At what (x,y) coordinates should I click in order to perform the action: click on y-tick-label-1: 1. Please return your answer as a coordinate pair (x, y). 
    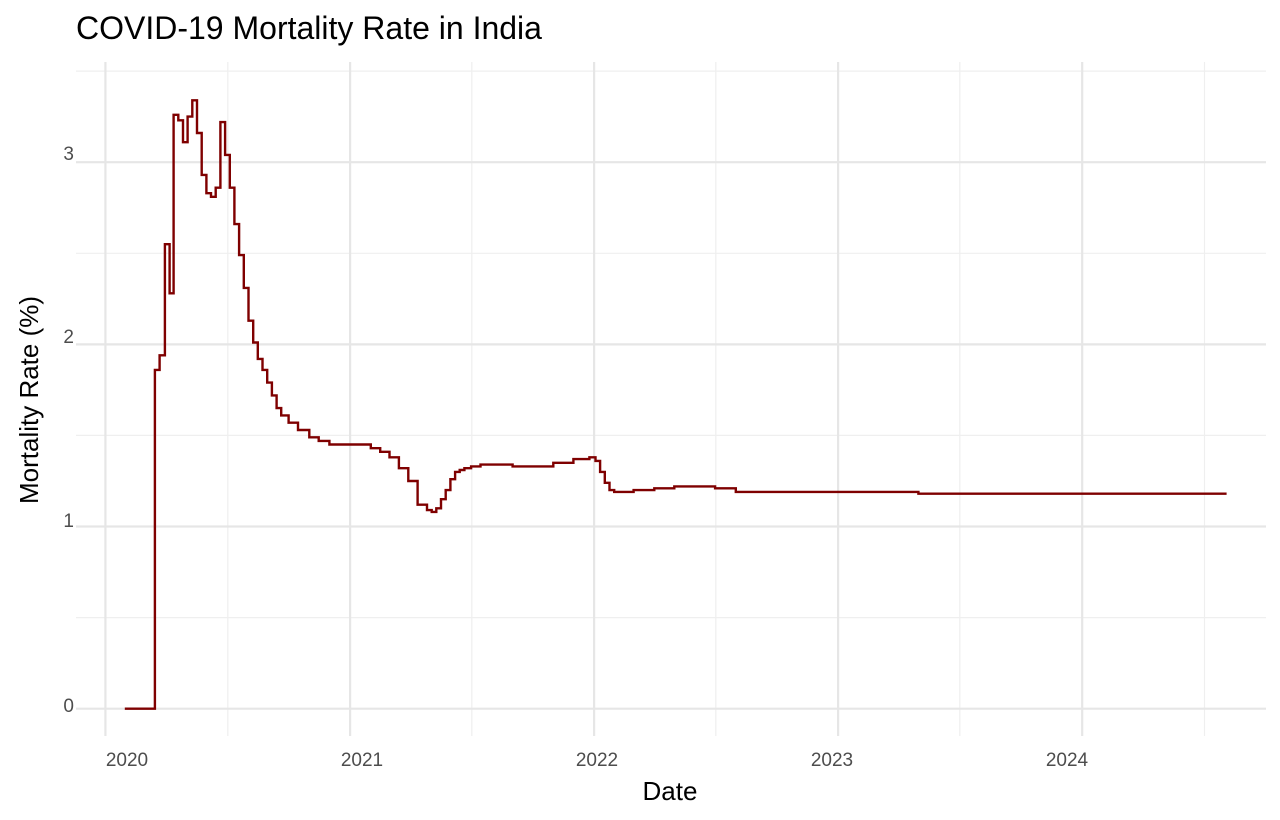
    Looking at the image, I should click on (68, 521).